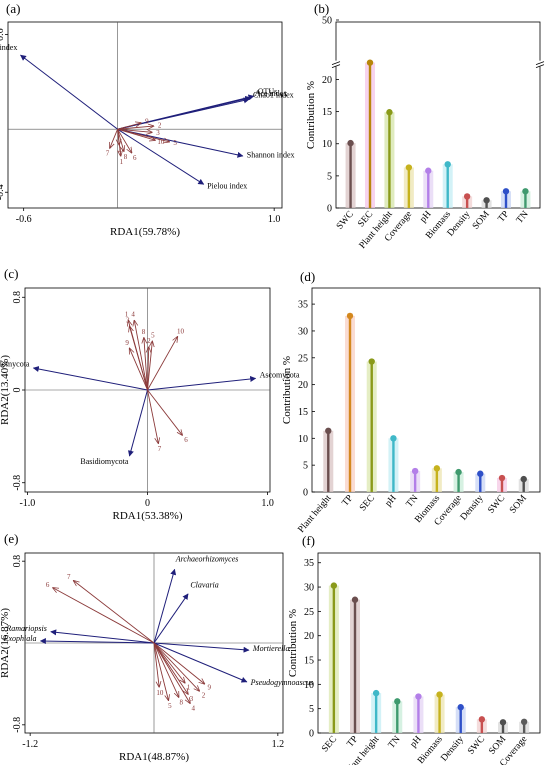 The width and height of the screenshot is (550, 765). I want to click on category-label: SOM, so click(481, 220).